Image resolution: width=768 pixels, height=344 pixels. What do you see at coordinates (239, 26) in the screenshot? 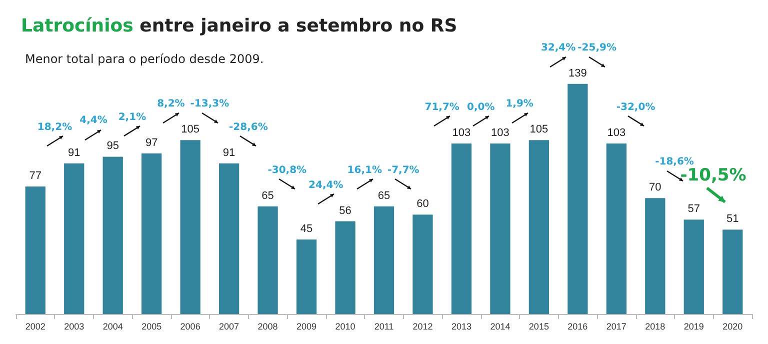
I see `chart-title: Latrocínios entre janeiro a setembro no RS` at bounding box center [239, 26].